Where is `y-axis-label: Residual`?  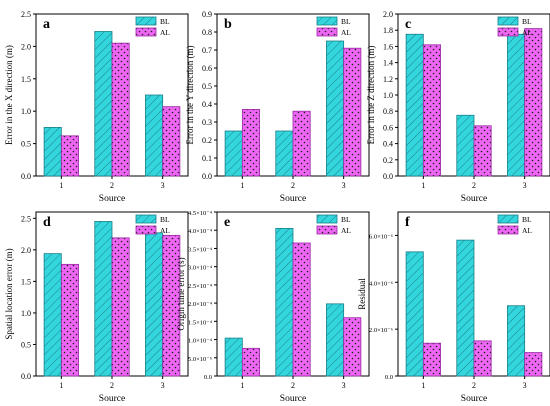 y-axis-label: Residual is located at coordinates (362, 294).